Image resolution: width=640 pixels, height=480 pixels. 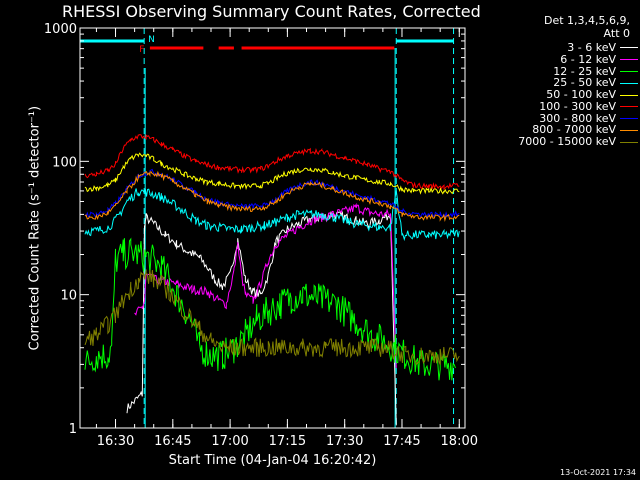 What do you see at coordinates (73, 429) in the screenshot?
I see `y-tick-label: 1` at bounding box center [73, 429].